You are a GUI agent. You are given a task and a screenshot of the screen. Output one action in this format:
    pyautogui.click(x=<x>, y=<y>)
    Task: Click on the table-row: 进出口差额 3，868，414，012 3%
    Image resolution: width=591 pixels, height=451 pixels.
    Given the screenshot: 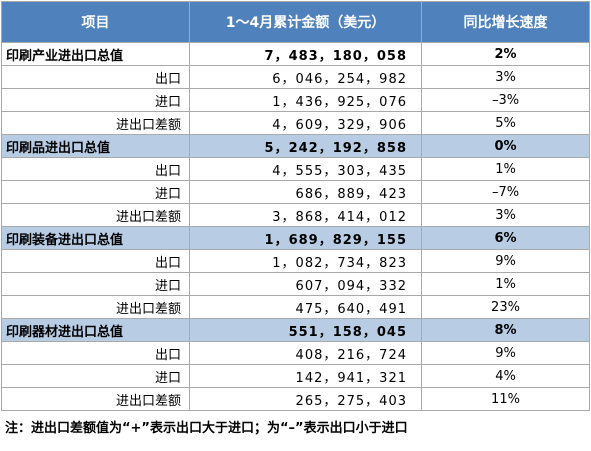 What is the action you would take?
    pyautogui.click(x=295, y=215)
    